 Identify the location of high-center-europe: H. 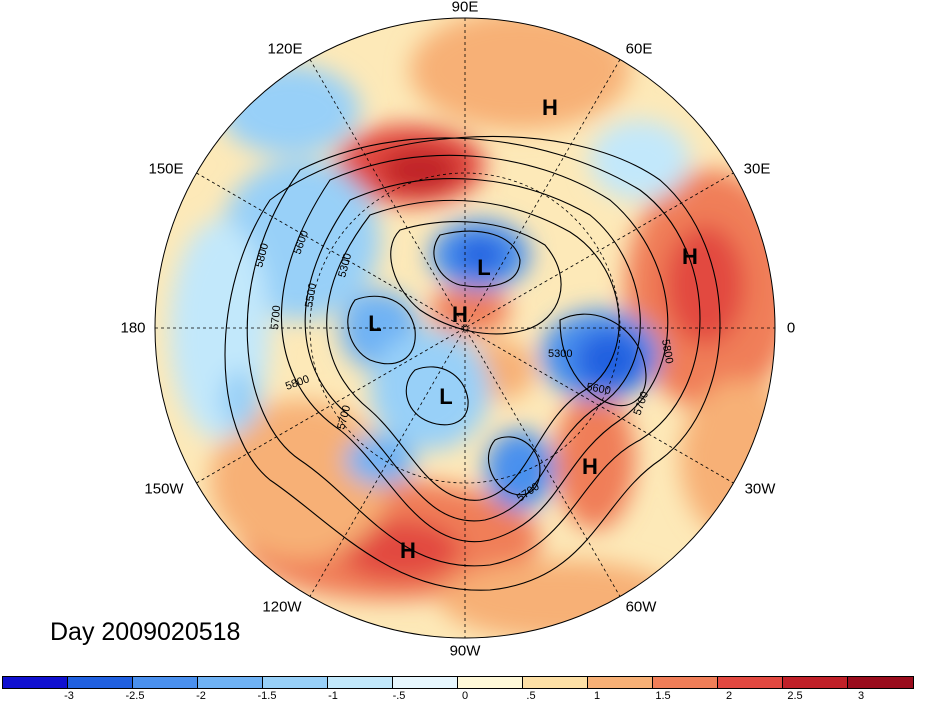
(690, 256).